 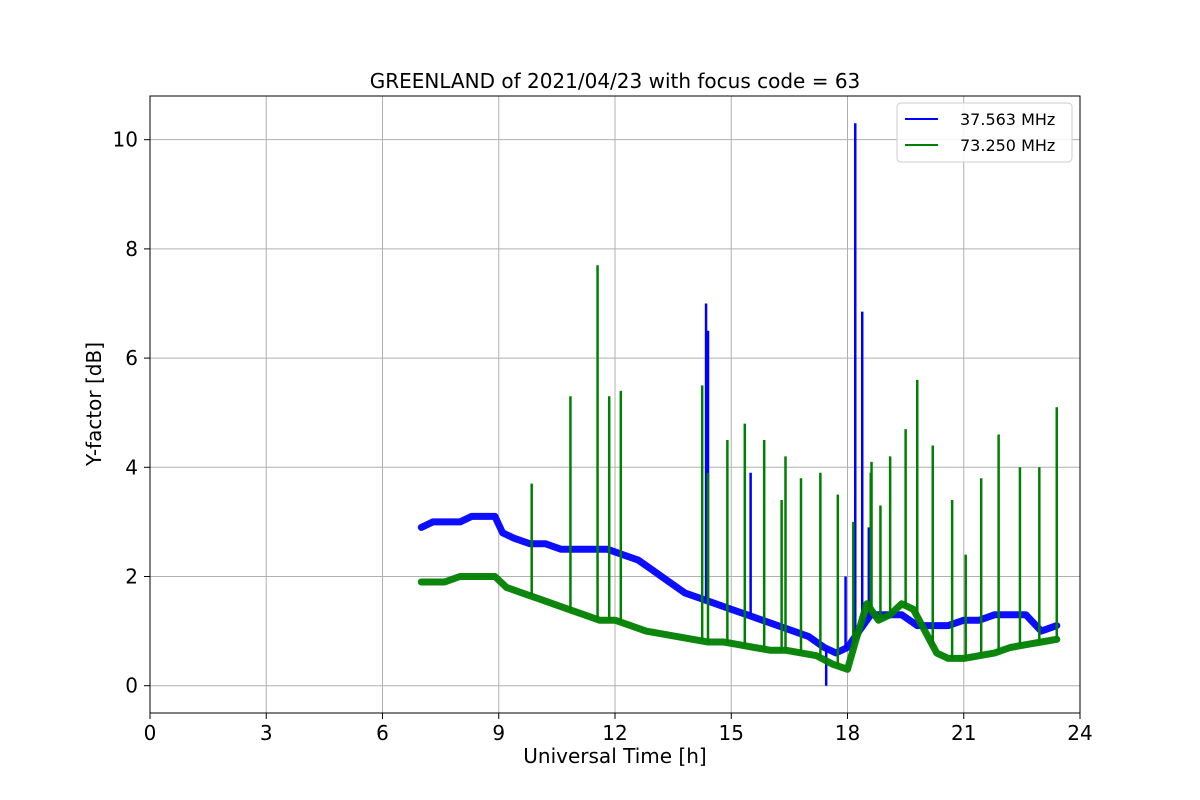 What do you see at coordinates (131, 686) in the screenshot?
I see `y-tick-label: 0` at bounding box center [131, 686].